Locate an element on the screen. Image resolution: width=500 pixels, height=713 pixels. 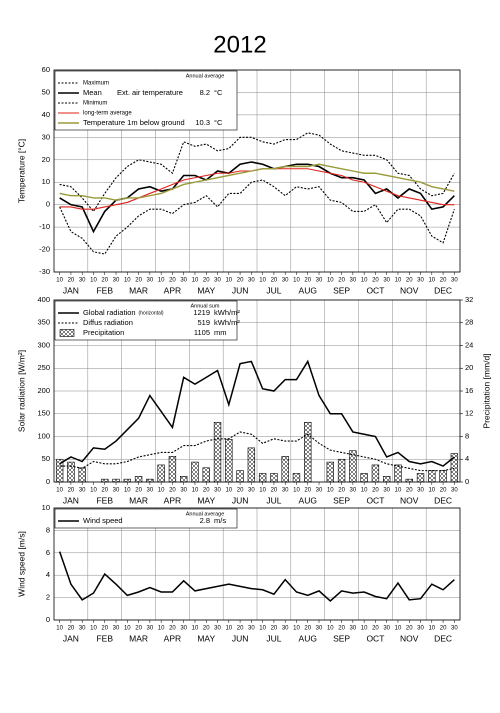
page-title: 2012 is located at coordinates (239, 44).